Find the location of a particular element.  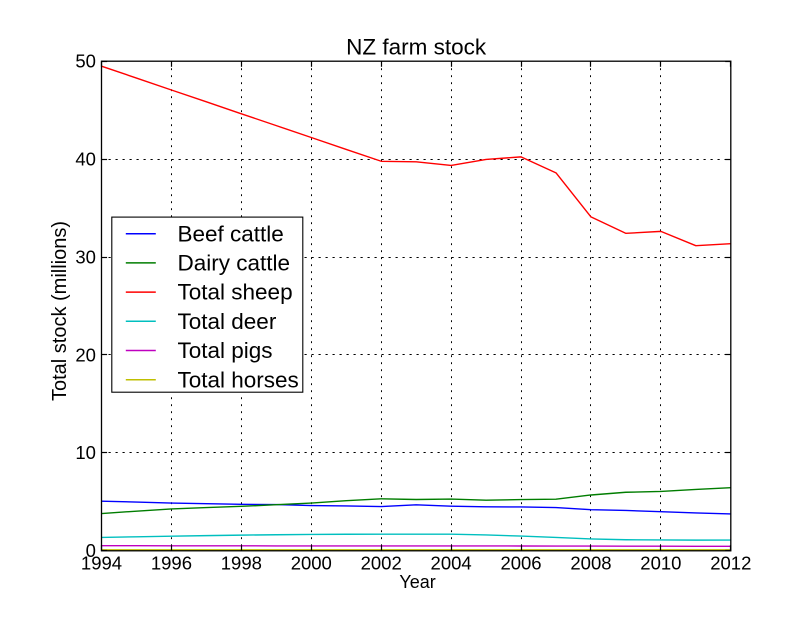

svg-text: Total sheep is located at coordinates (235, 292).